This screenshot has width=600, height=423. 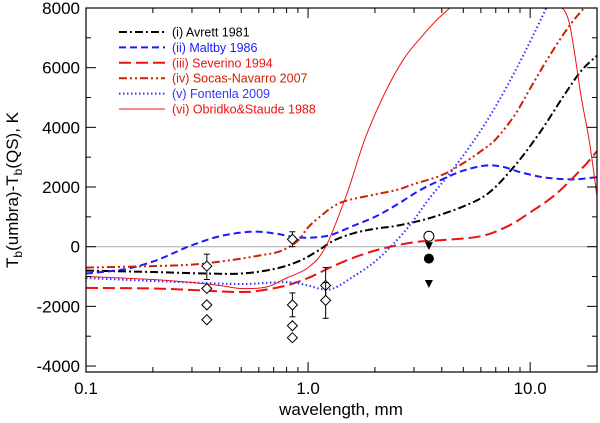 What do you see at coordinates (428, 258) in the screenshot?
I see `observation-filled-circle` at bounding box center [428, 258].